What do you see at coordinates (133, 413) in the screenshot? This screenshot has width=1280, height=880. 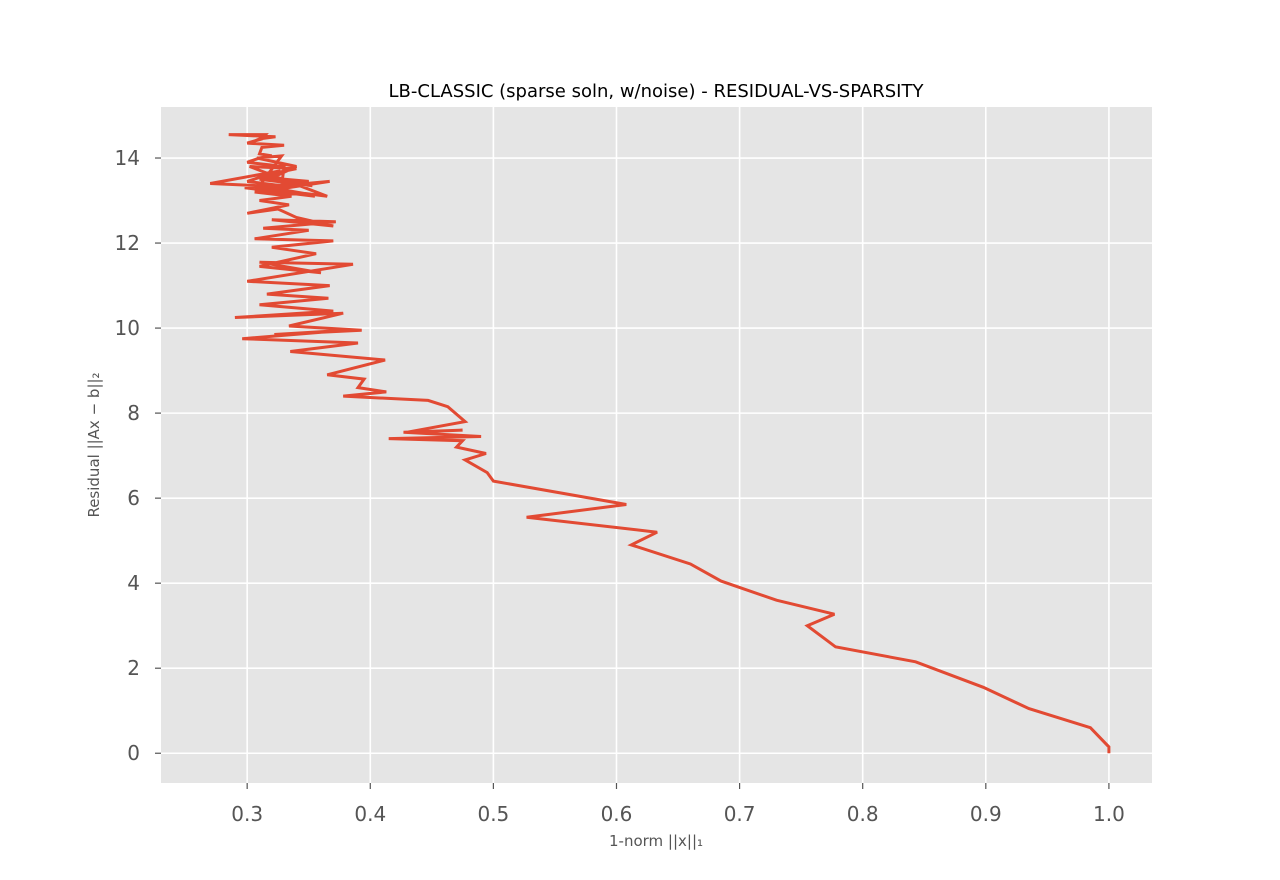 I see `y-tick-label: 8` at bounding box center [133, 413].